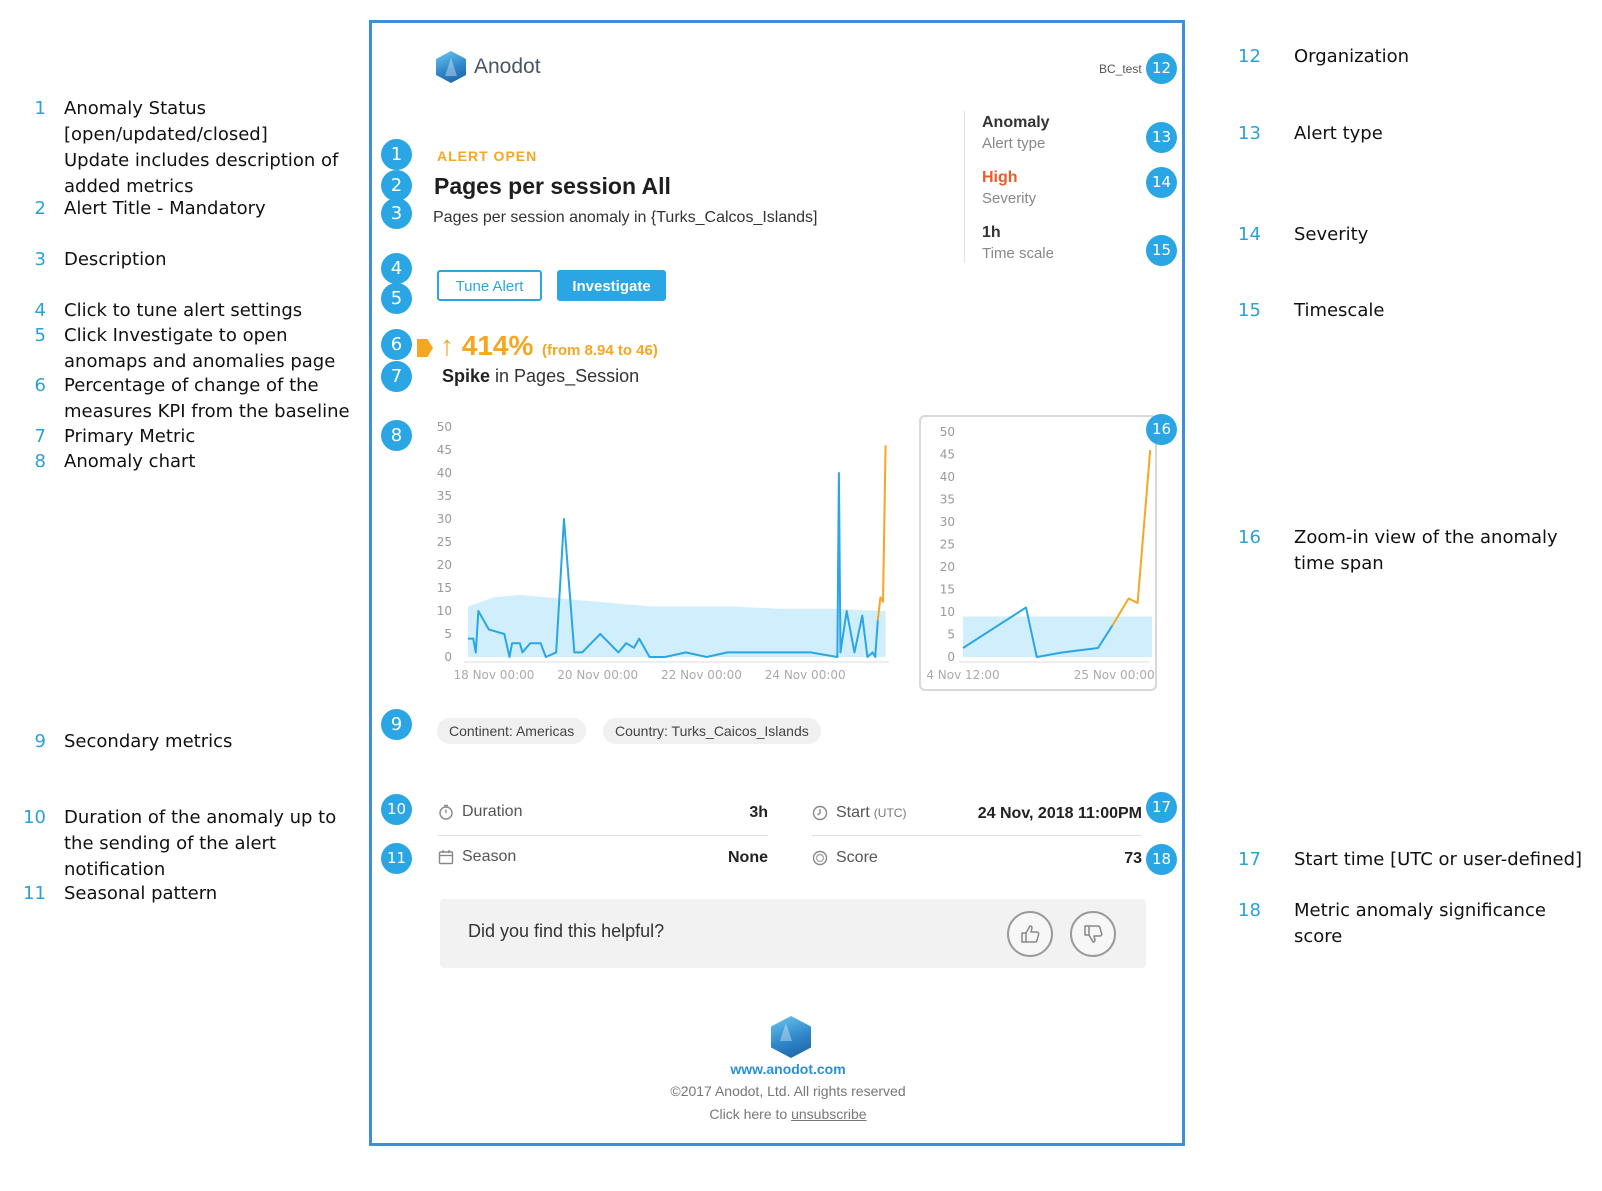  What do you see at coordinates (977, 835) in the screenshot?
I see `info-divider-right` at bounding box center [977, 835].